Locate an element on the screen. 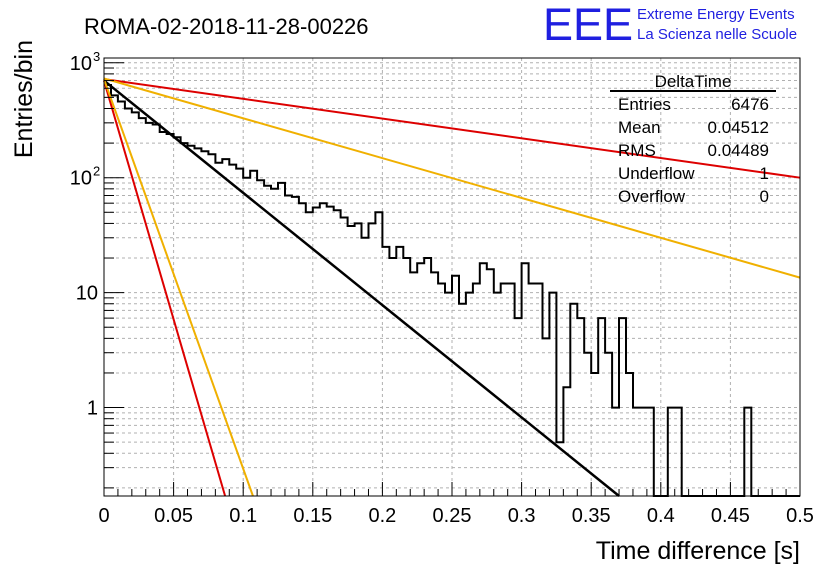 Image resolution: width=836 pixels, height=572 pixels. x-tick-label: 0.45 is located at coordinates (730, 516).